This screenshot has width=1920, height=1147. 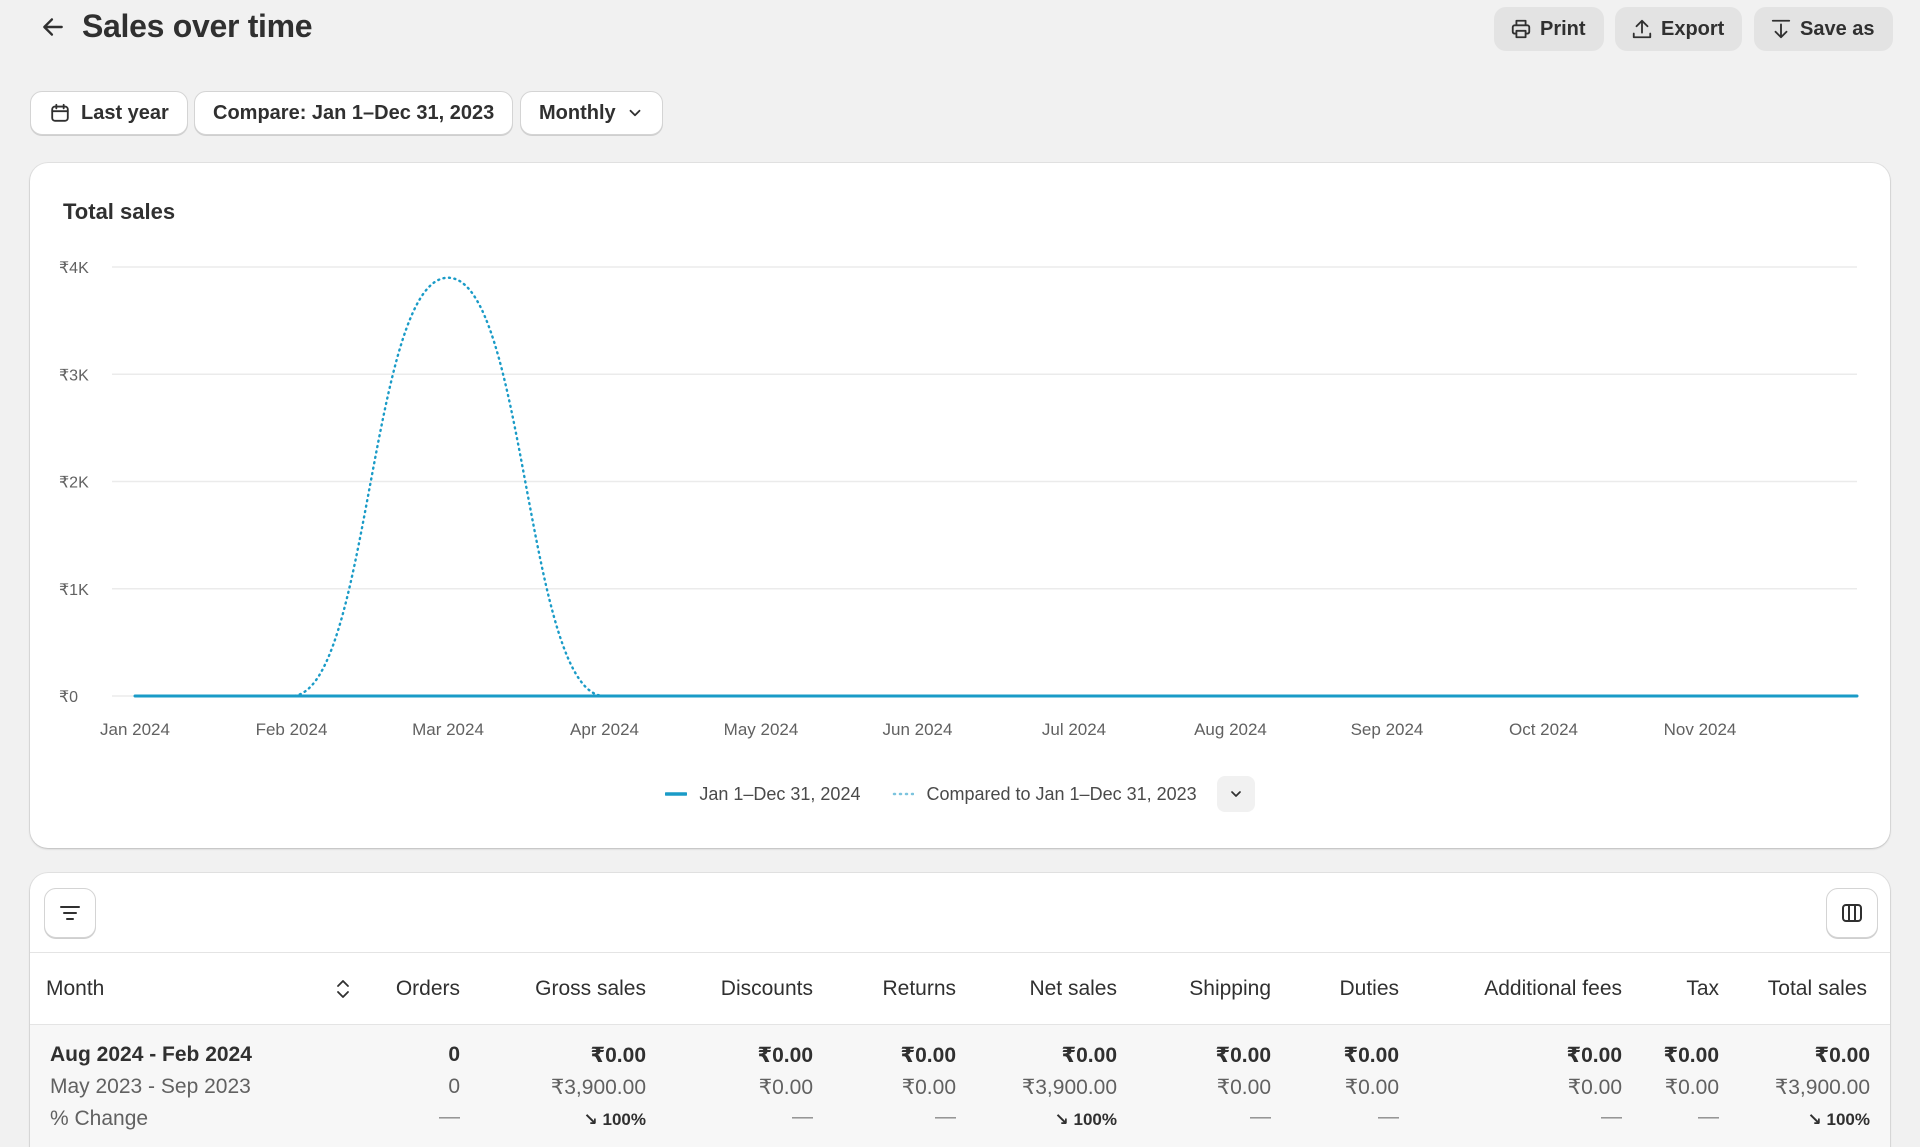 I want to click on chart-title: Total sales, so click(x=119, y=211).